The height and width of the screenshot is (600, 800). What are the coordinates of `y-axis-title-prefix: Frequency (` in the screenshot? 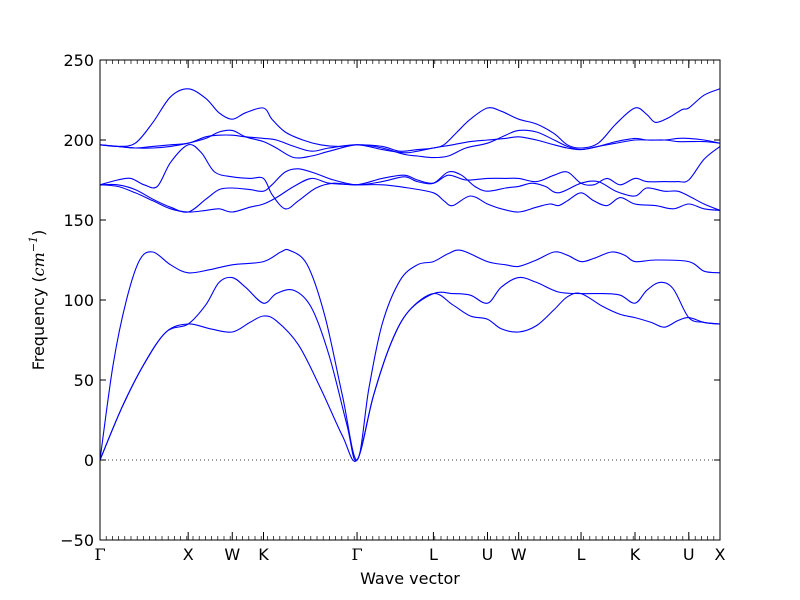 It's located at (38, 323).